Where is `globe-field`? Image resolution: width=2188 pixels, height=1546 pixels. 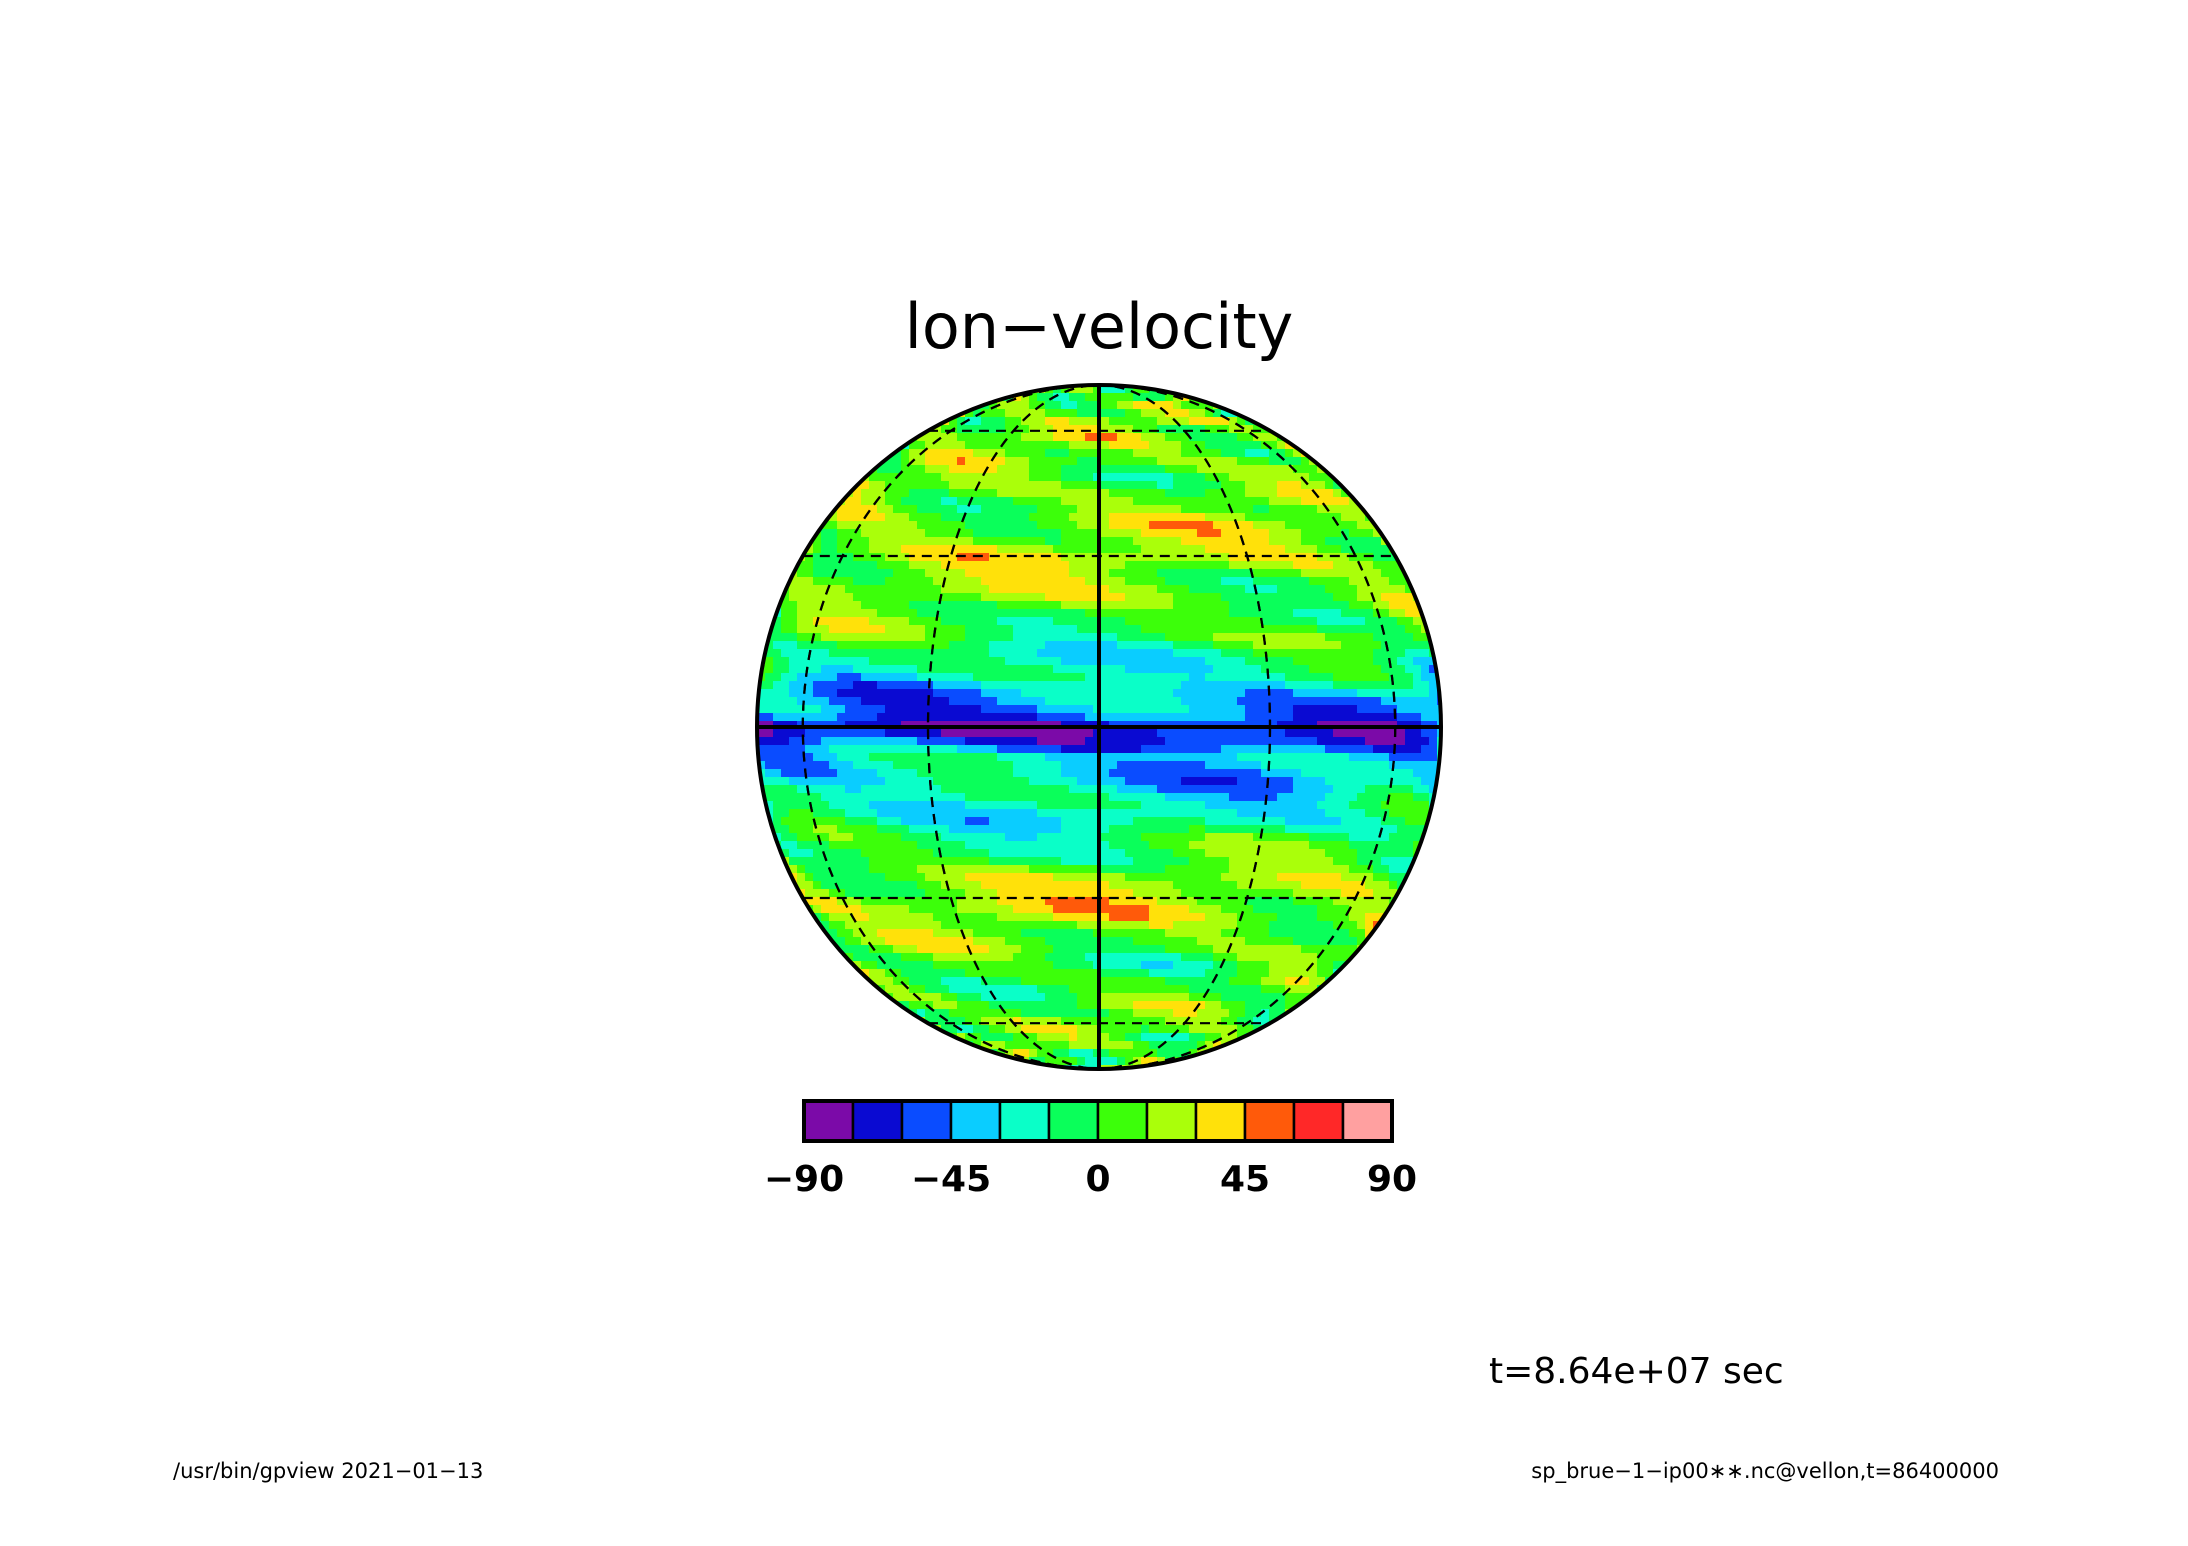
globe-field is located at coordinates (1099, 727).